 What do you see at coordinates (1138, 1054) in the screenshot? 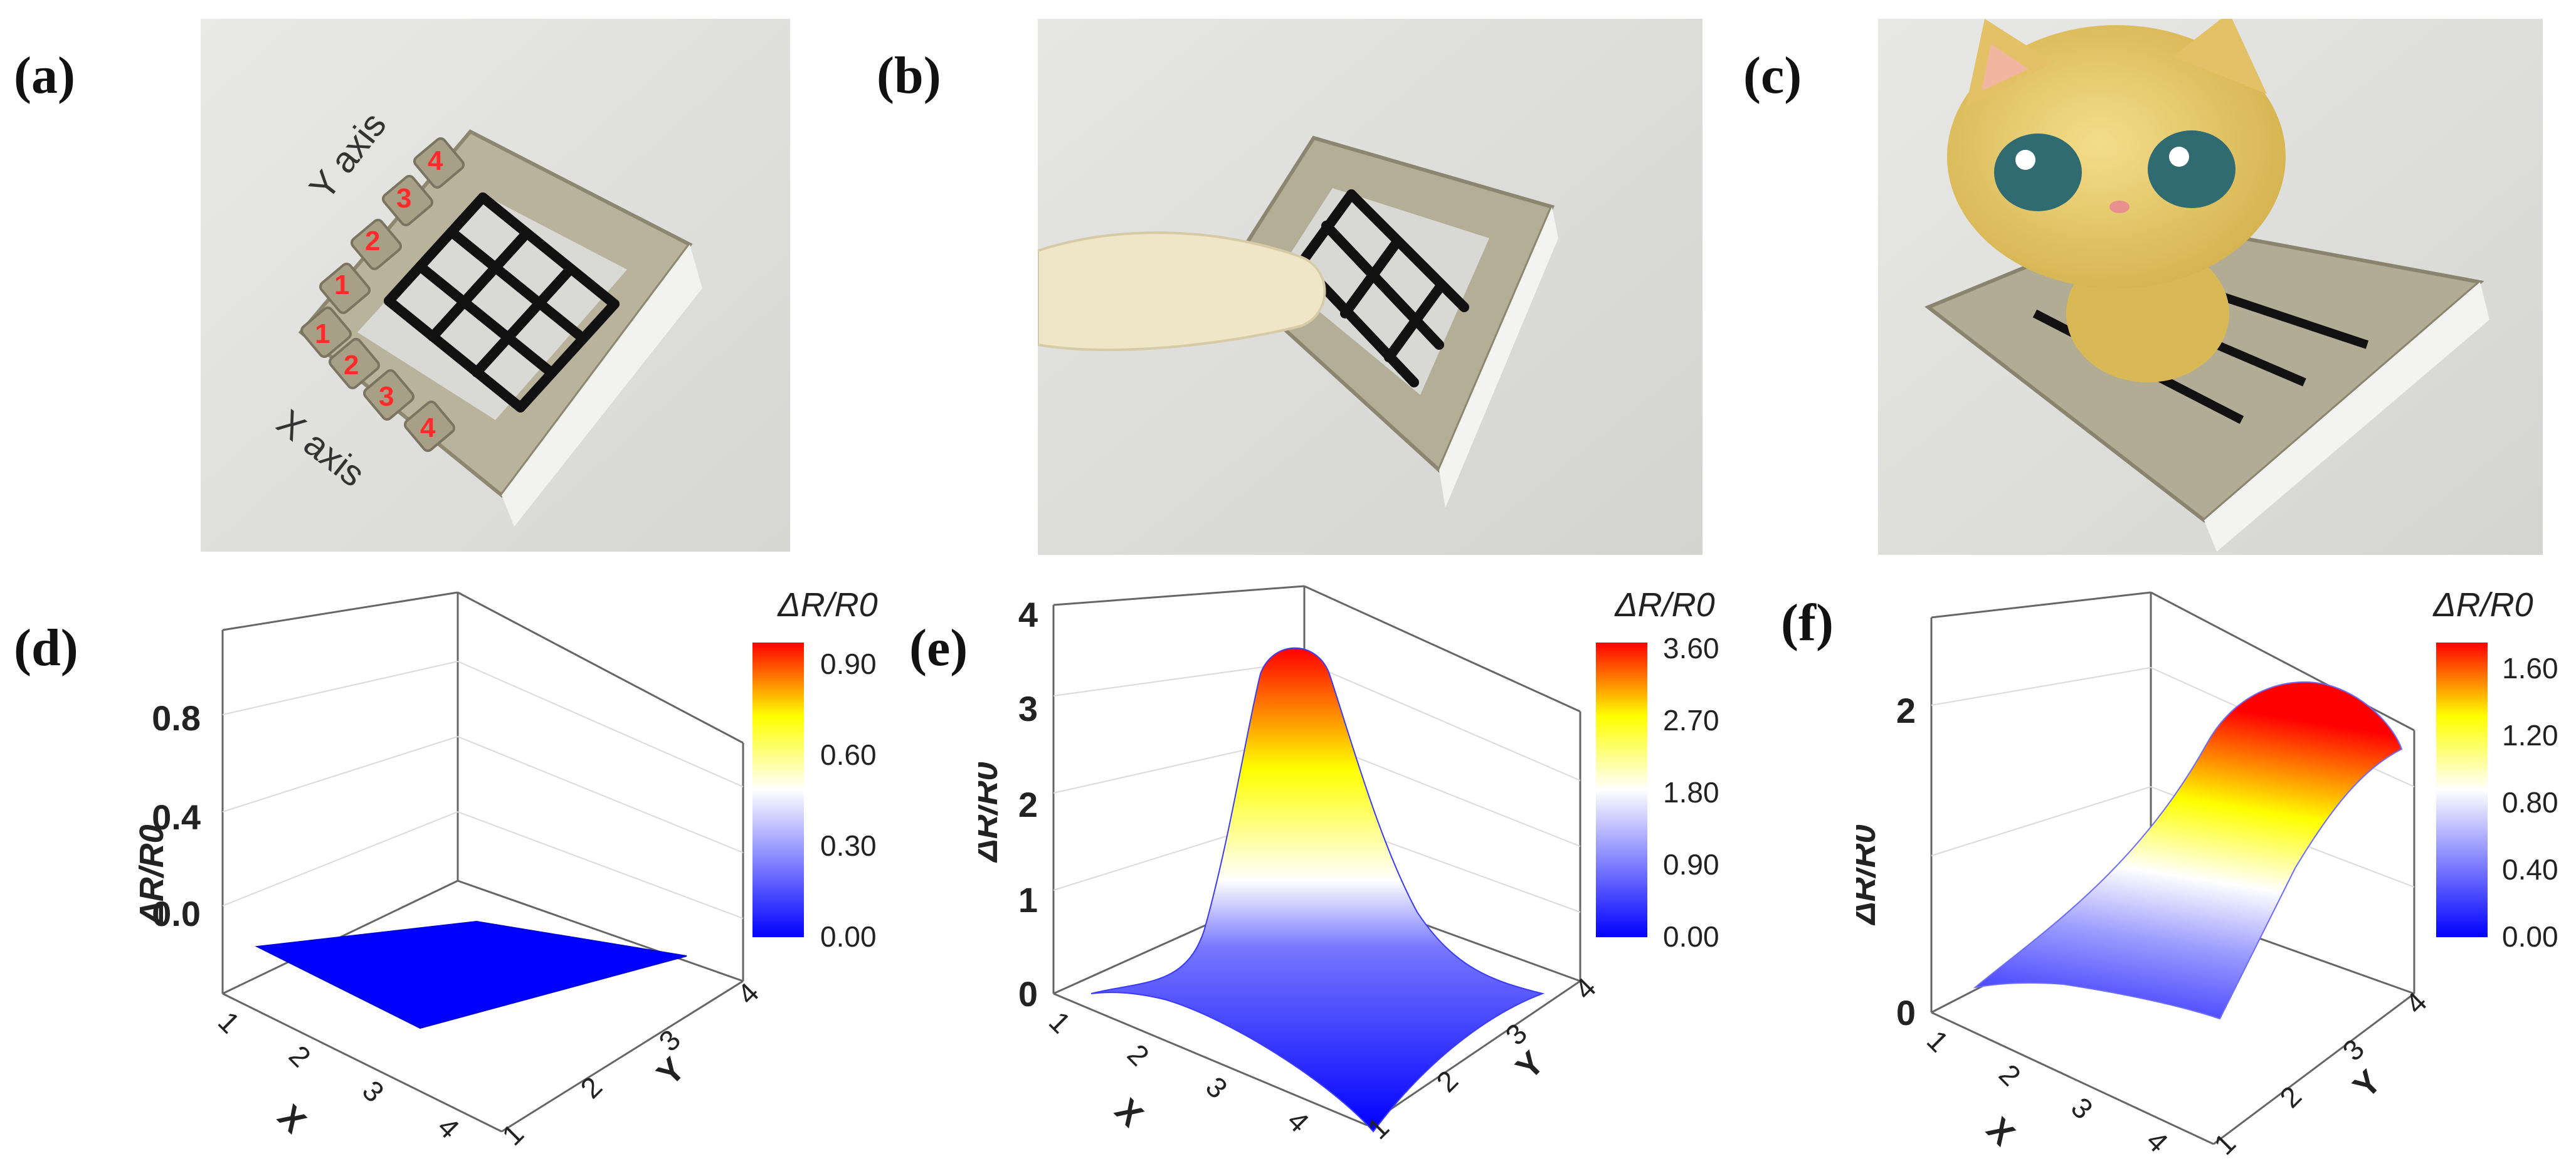
I see `plot-e-x-tick-2: 2` at bounding box center [1138, 1054].